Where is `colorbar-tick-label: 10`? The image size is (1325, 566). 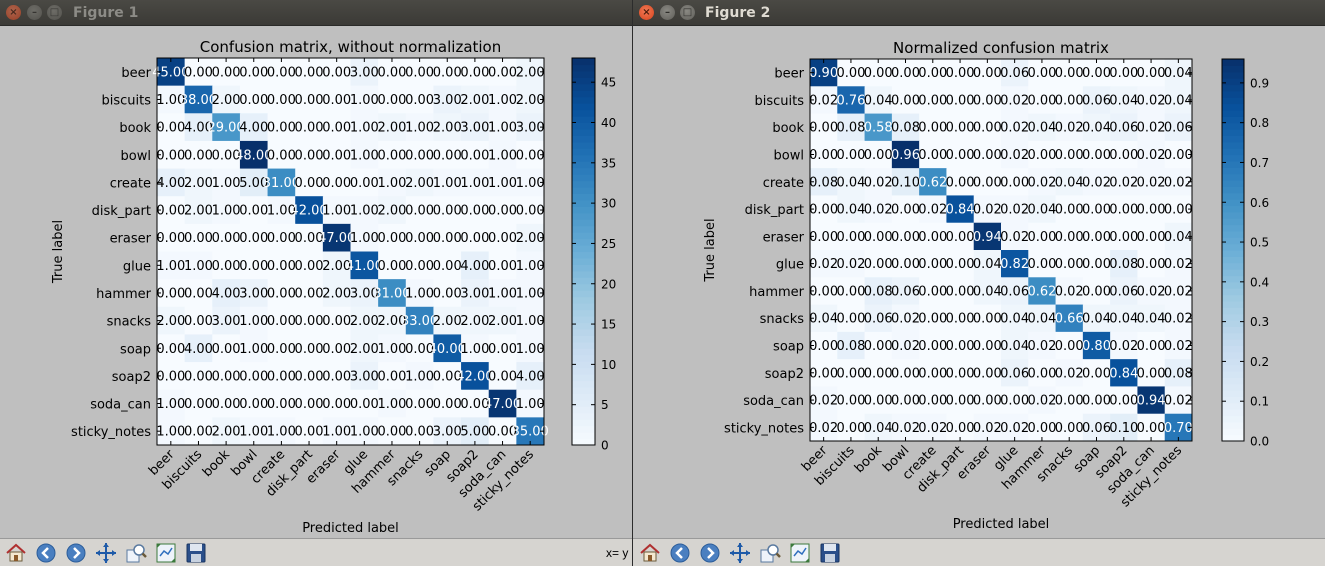
colorbar-tick-label: 10 is located at coordinates (608, 365).